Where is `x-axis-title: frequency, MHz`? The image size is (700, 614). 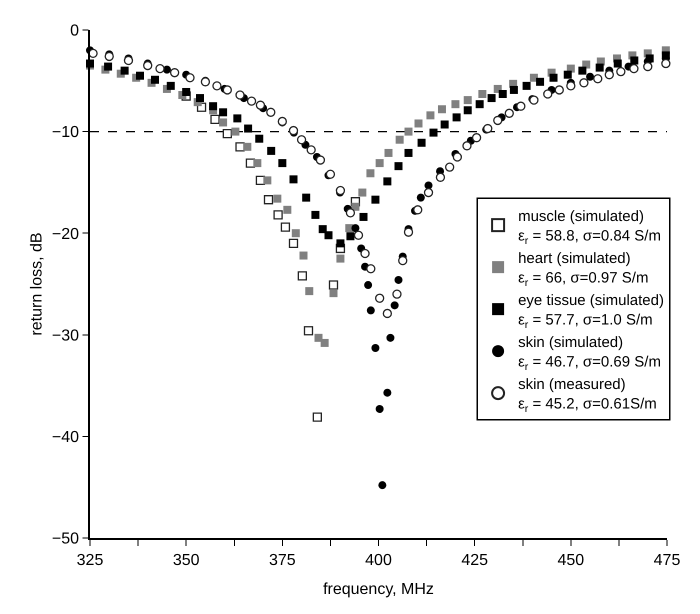
x-axis-title: frequency, MHz is located at coordinates (378, 589).